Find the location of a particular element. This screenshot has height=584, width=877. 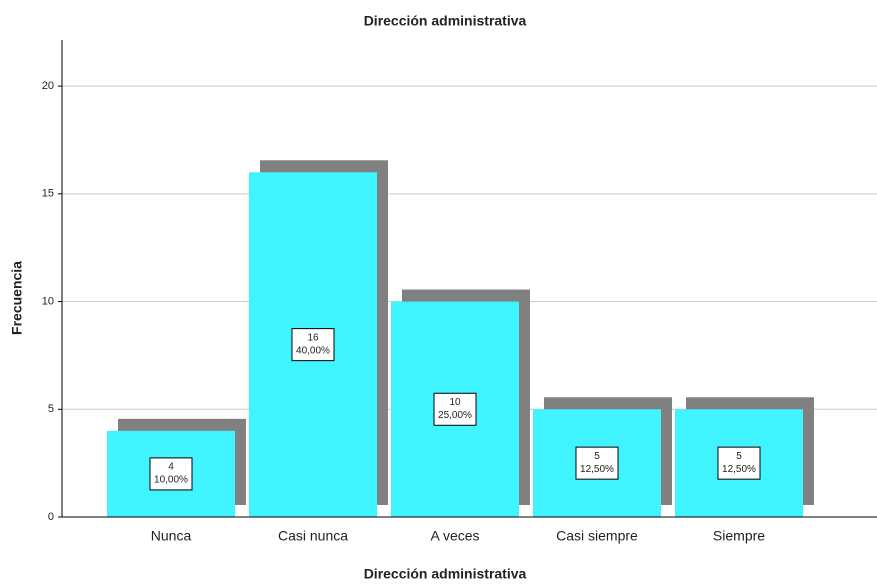

data-label: 10 is located at coordinates (455, 402).